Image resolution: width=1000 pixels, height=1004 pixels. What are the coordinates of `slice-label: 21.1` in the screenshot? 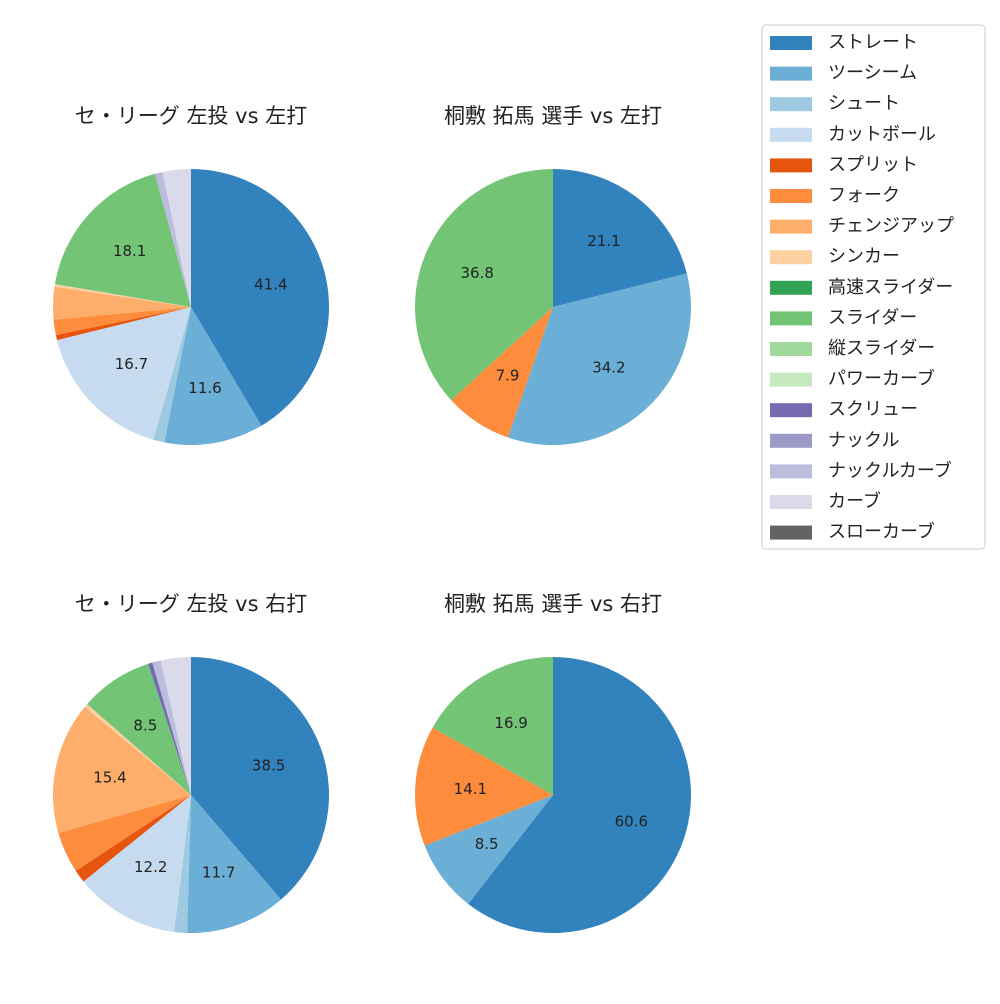 It's located at (603, 241).